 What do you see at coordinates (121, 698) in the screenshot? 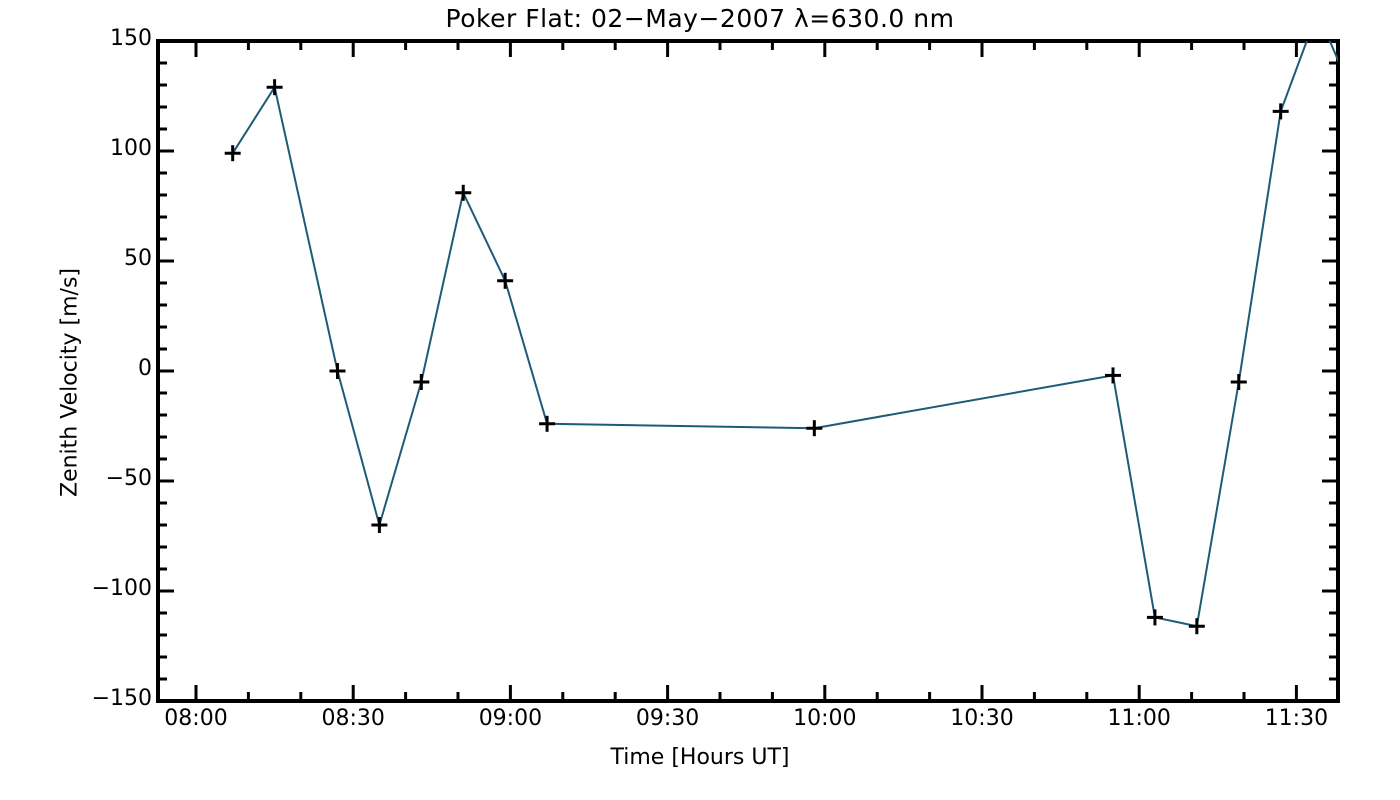
I see `y-tick-label: −150` at bounding box center [121, 698].